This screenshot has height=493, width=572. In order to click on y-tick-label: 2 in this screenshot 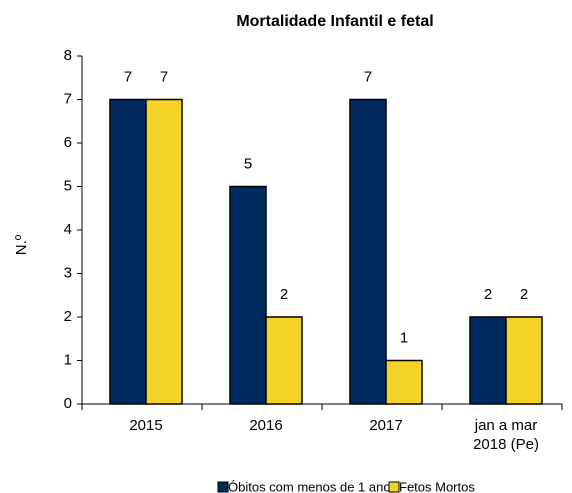, I will do `click(68, 316)`.